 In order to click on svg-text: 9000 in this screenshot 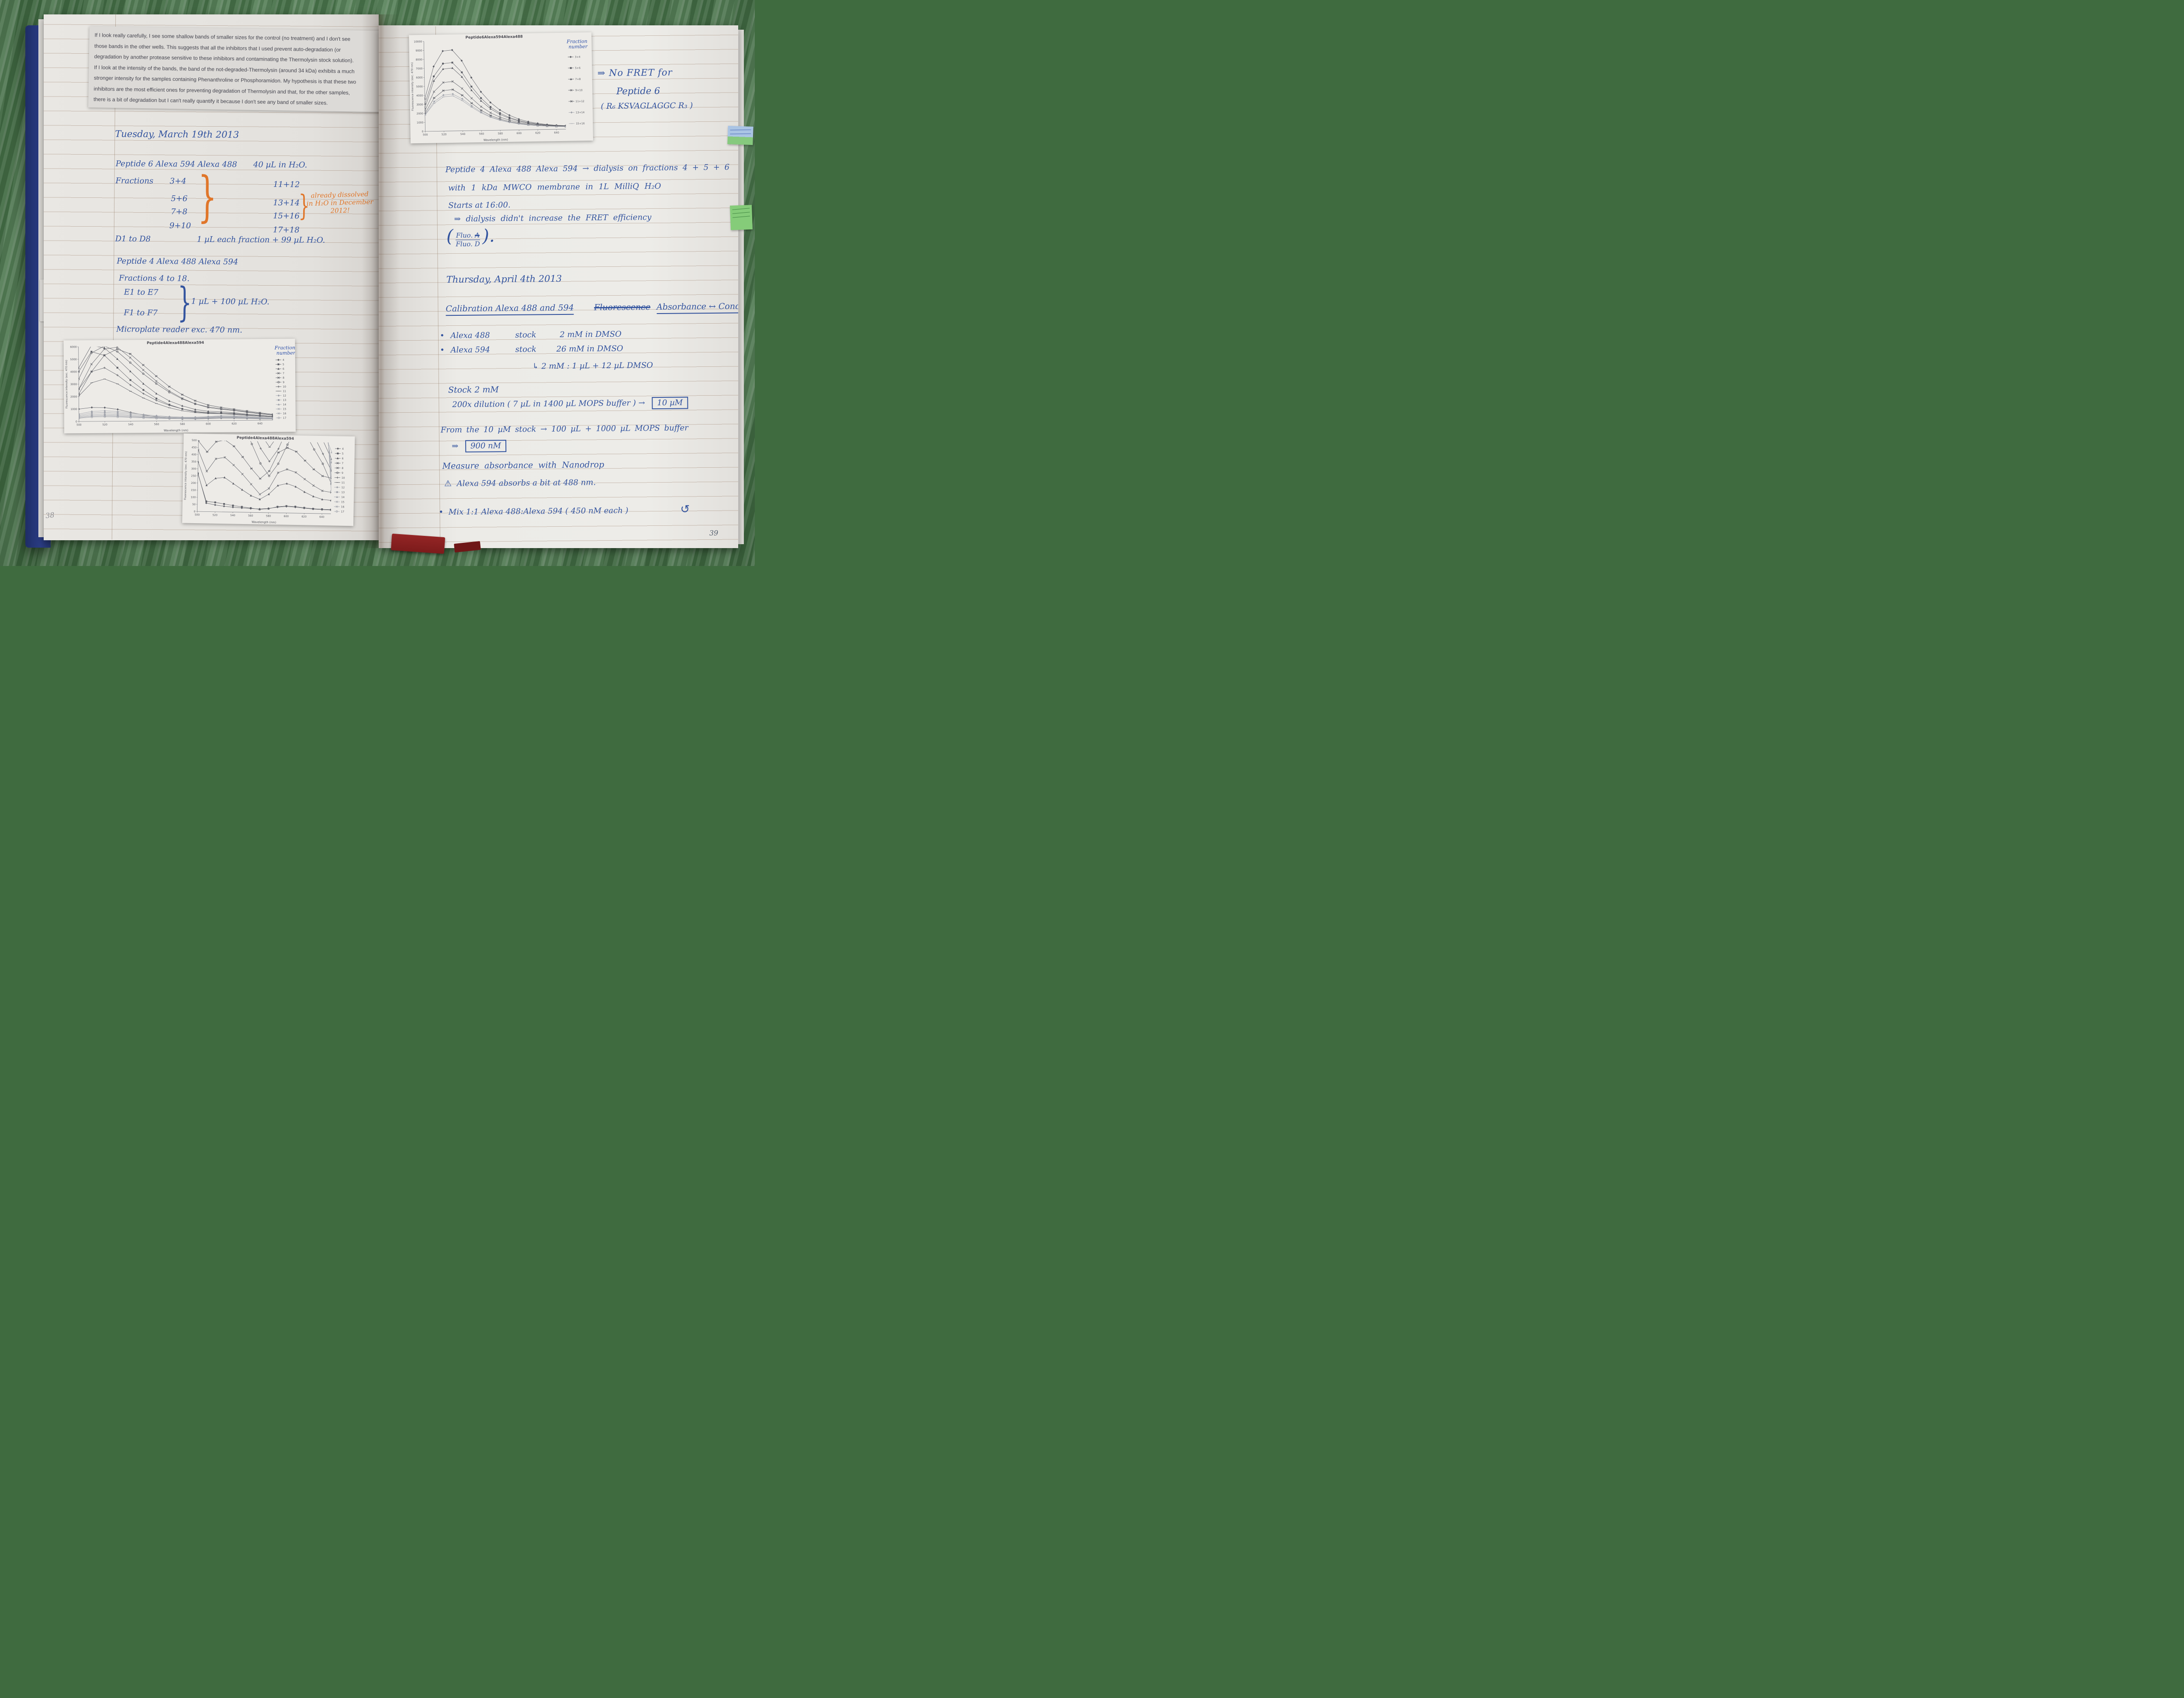, I will do `click(418, 50)`.